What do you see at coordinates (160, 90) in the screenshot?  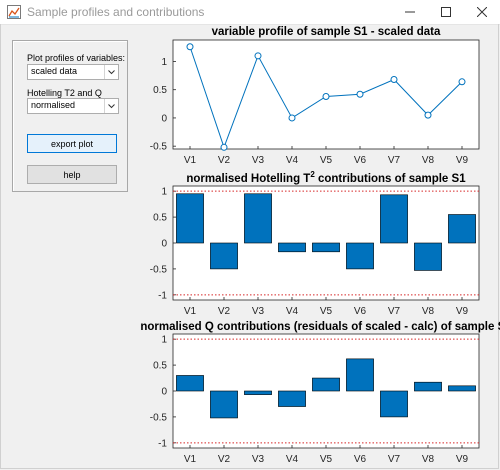 I see `profile-ytick-label: 0.5` at bounding box center [160, 90].